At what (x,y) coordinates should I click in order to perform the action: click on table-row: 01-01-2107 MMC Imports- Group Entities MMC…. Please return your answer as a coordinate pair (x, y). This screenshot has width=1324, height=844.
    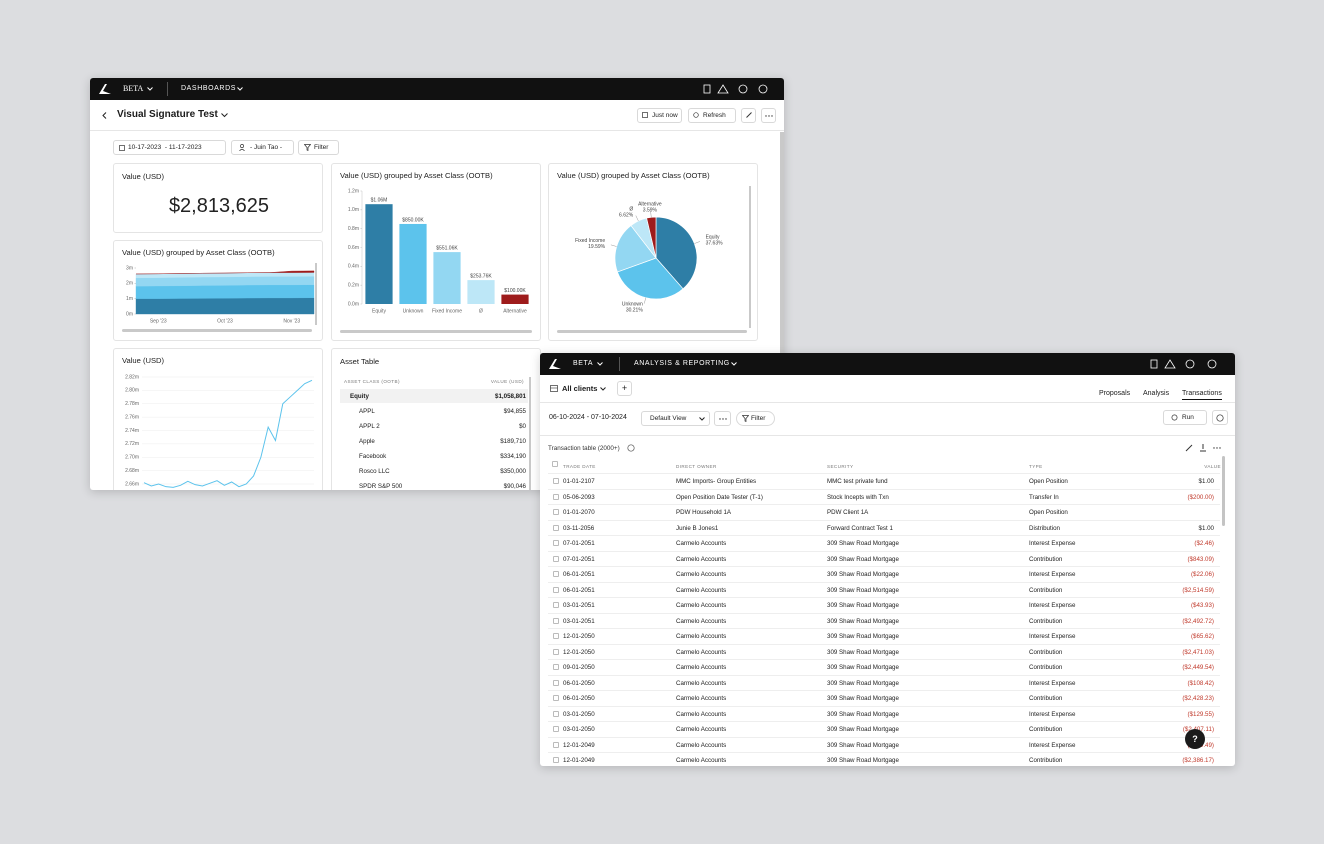
    Looking at the image, I should click on (884, 481).